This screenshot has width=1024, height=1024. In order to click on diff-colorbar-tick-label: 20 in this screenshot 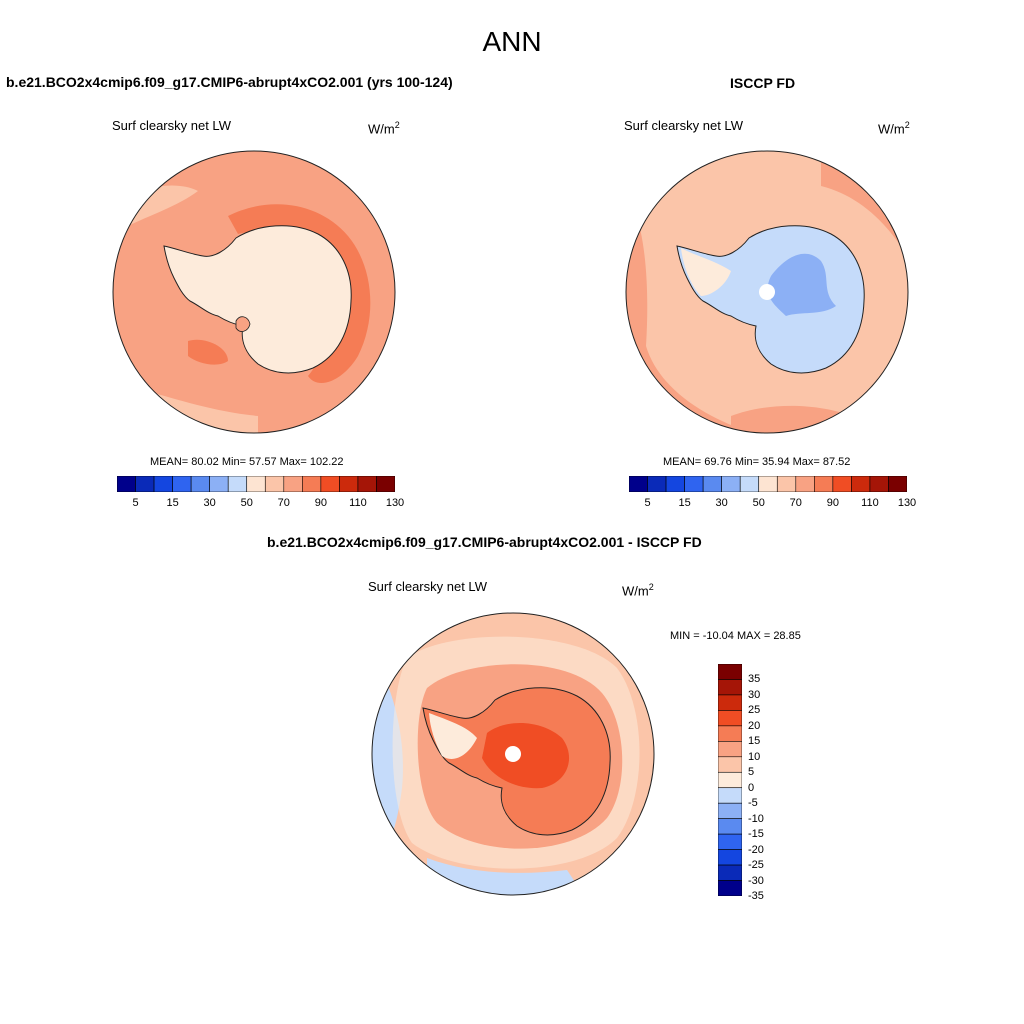, I will do `click(754, 725)`.